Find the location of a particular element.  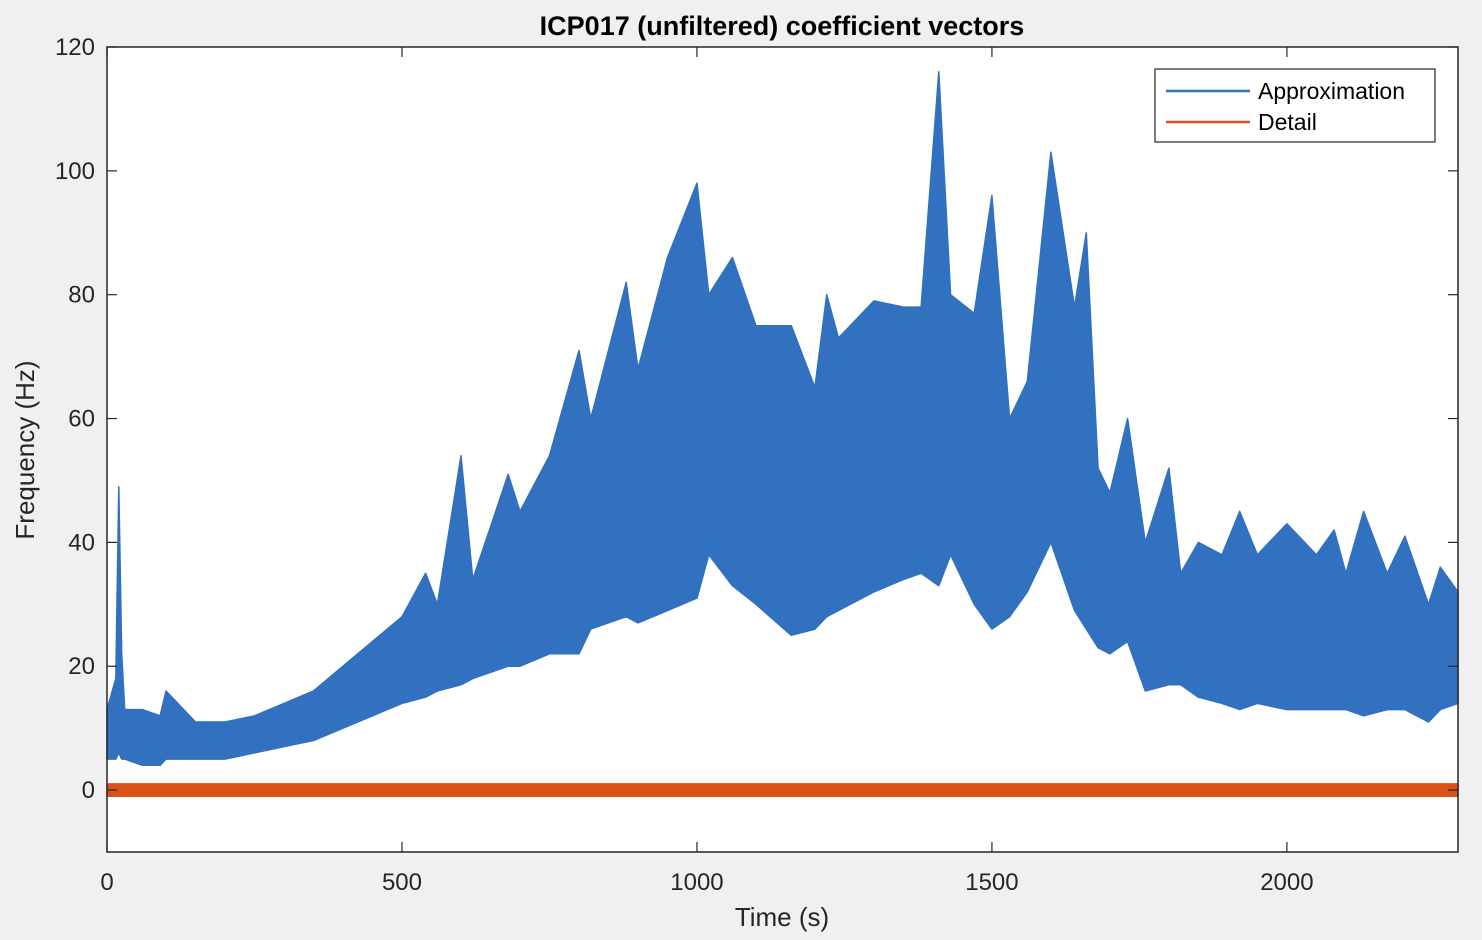

y-tick-label: 80 is located at coordinates (81, 295).